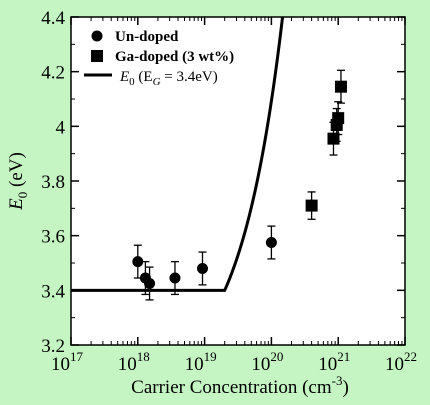  What do you see at coordinates (201, 362) in the screenshot?
I see `x-tick-label: 1019` at bounding box center [201, 362].